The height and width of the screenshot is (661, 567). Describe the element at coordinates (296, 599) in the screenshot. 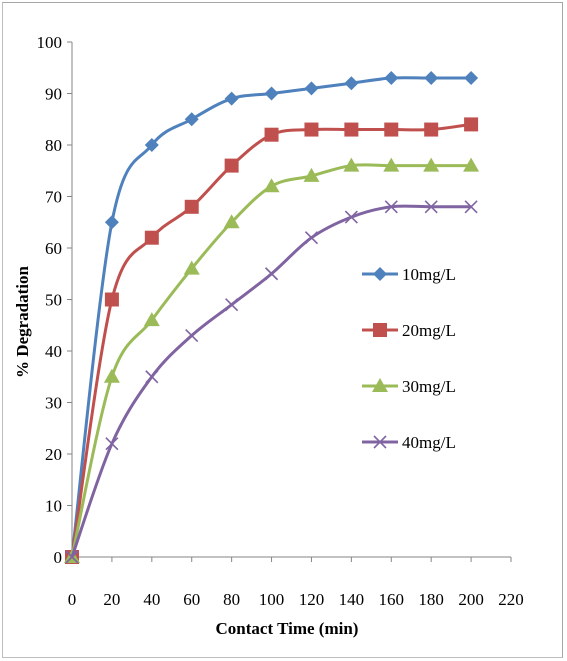

I see `x-tick-labels: 0 20 40 60 80 100 120 140 160 180 200 220` at that location.